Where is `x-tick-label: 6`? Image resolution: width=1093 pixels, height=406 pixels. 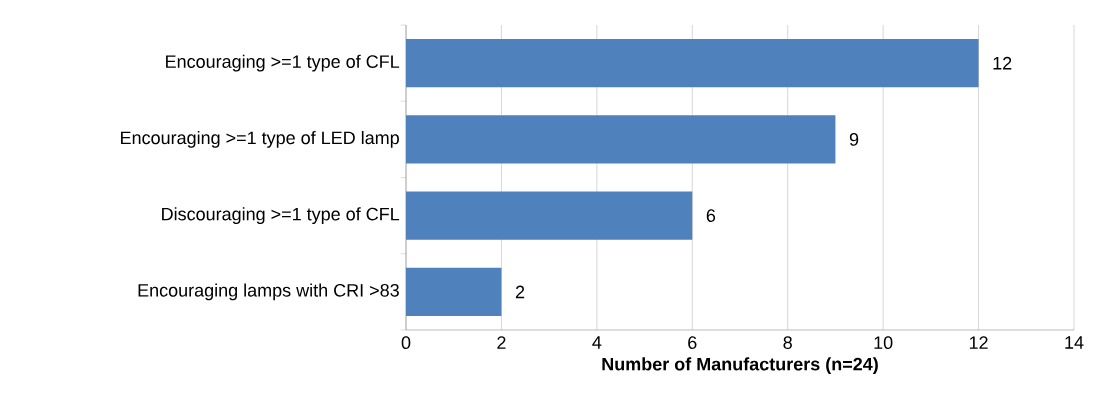 x-tick-label: 6 is located at coordinates (692, 342).